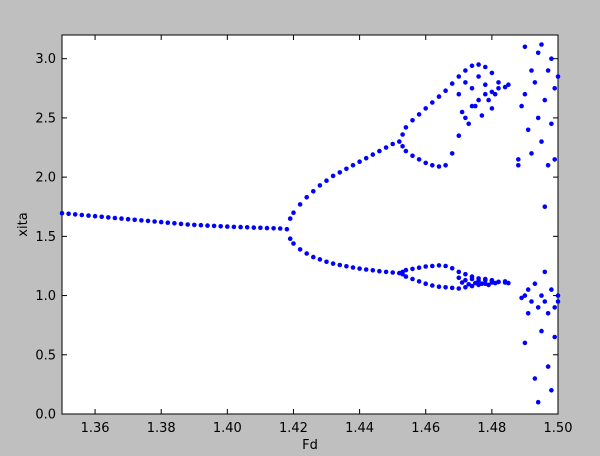 This screenshot has width=600, height=456. What do you see at coordinates (45, 355) in the screenshot?
I see `y-tick-label: 0.5` at bounding box center [45, 355].